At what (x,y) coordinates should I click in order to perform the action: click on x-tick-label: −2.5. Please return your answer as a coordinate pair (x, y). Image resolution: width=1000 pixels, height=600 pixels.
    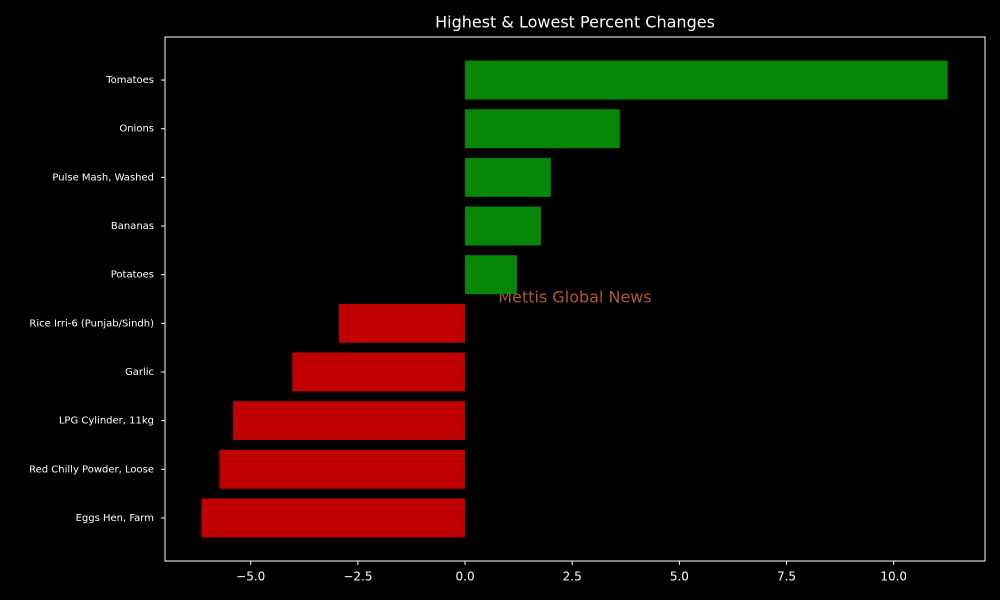
    Looking at the image, I should click on (357, 577).